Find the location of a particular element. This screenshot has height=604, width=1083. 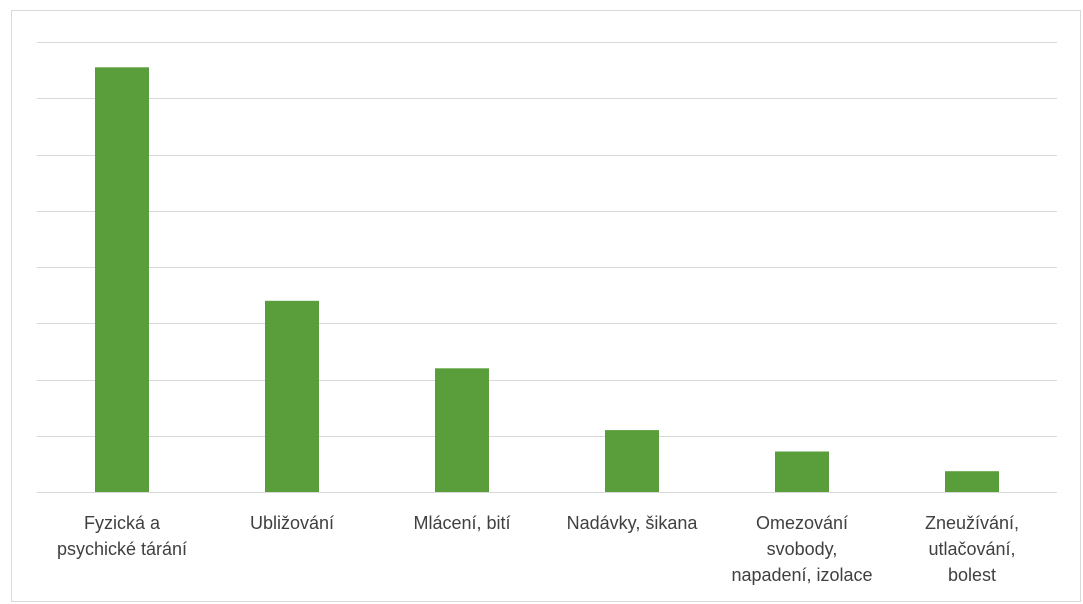

category-label-line: svobody, is located at coordinates (802, 549).